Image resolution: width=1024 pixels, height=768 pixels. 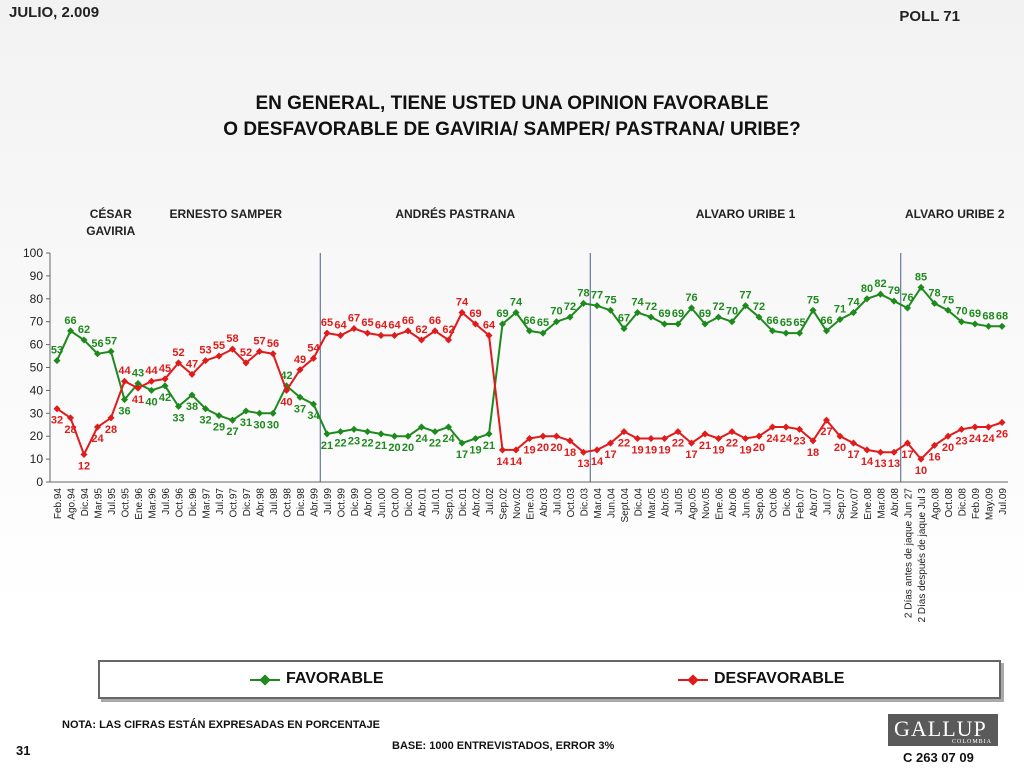 What do you see at coordinates (516, 462) in the screenshot?
I see `data-label-desfavorable: 14` at bounding box center [516, 462].